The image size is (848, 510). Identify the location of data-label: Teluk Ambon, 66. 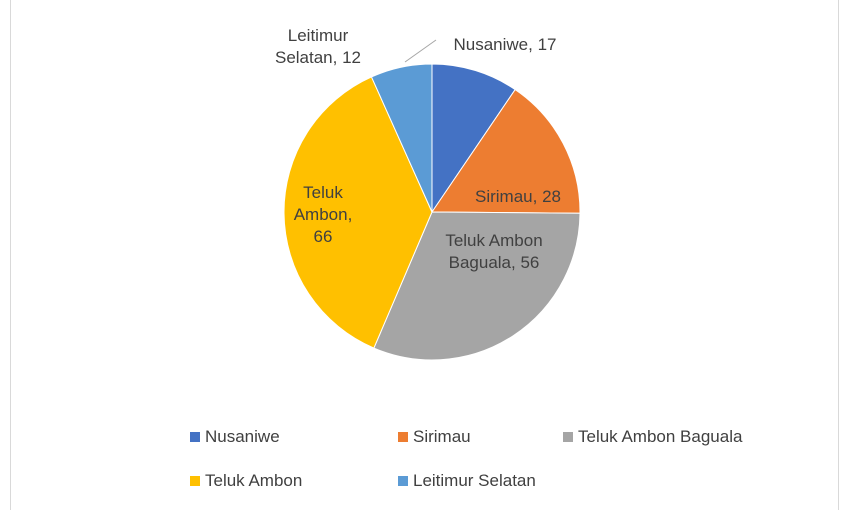
(323, 214).